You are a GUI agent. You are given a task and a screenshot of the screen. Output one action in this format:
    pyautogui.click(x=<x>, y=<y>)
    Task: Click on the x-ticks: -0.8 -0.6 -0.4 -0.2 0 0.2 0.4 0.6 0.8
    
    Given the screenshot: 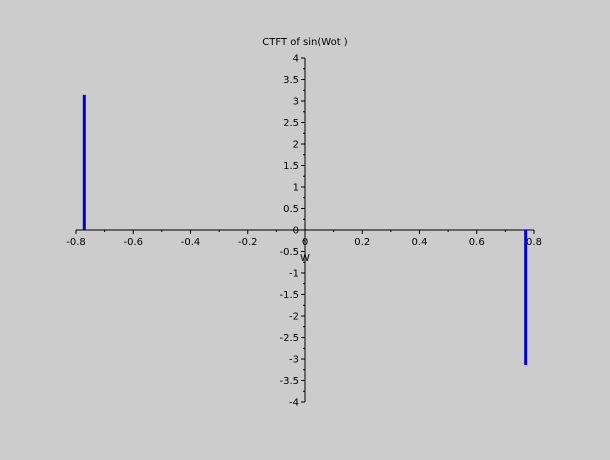 What is the action you would take?
    pyautogui.click(x=304, y=239)
    